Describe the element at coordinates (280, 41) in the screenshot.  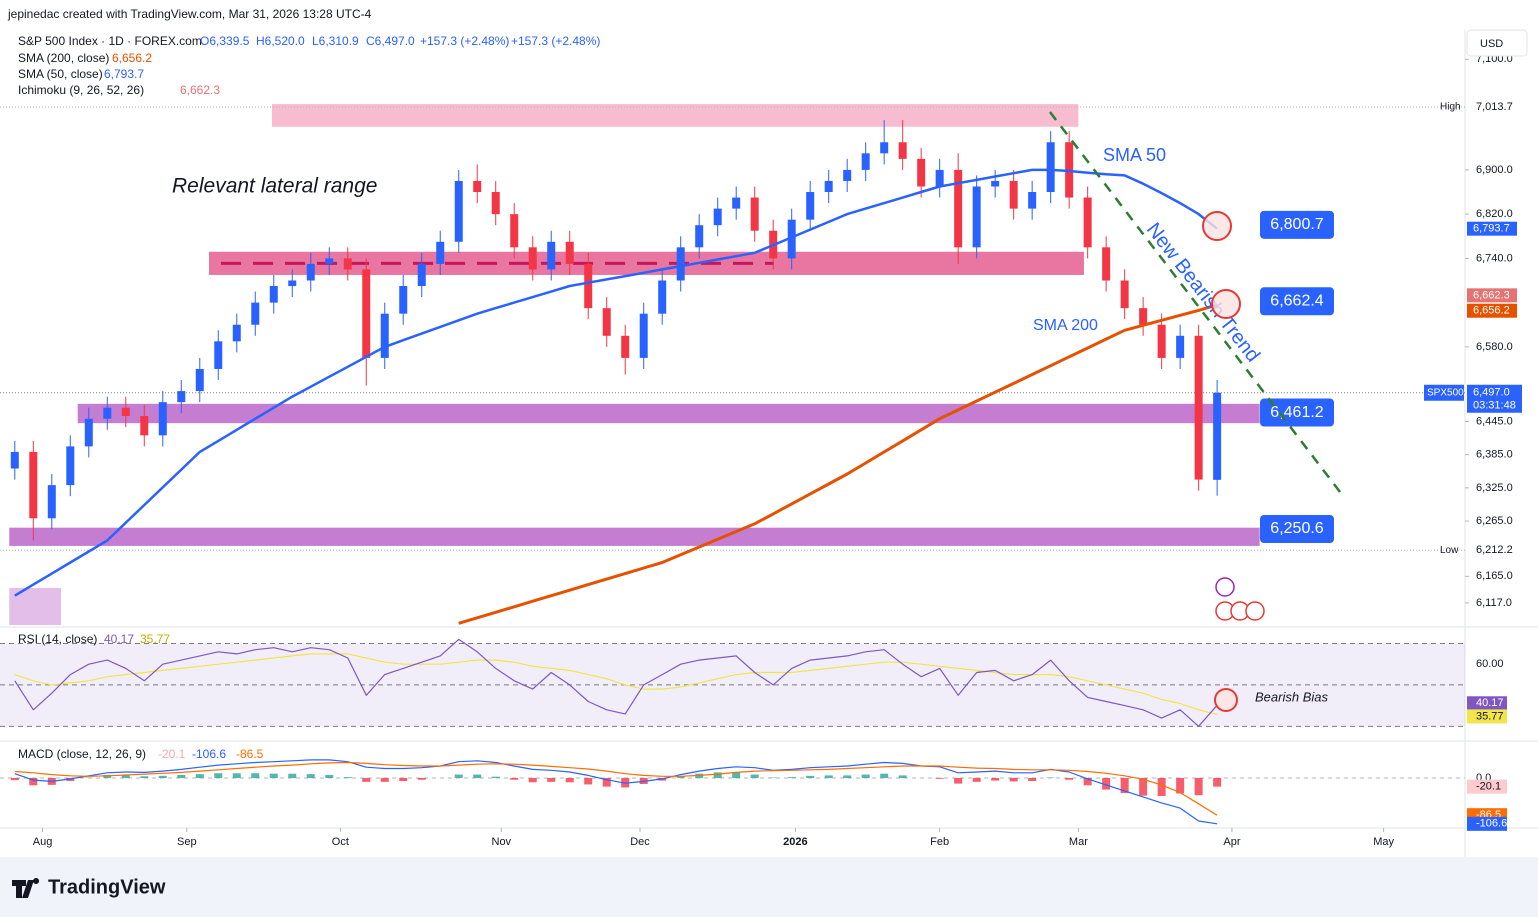
I see `ohlc-value: H6,520.0` at that location.